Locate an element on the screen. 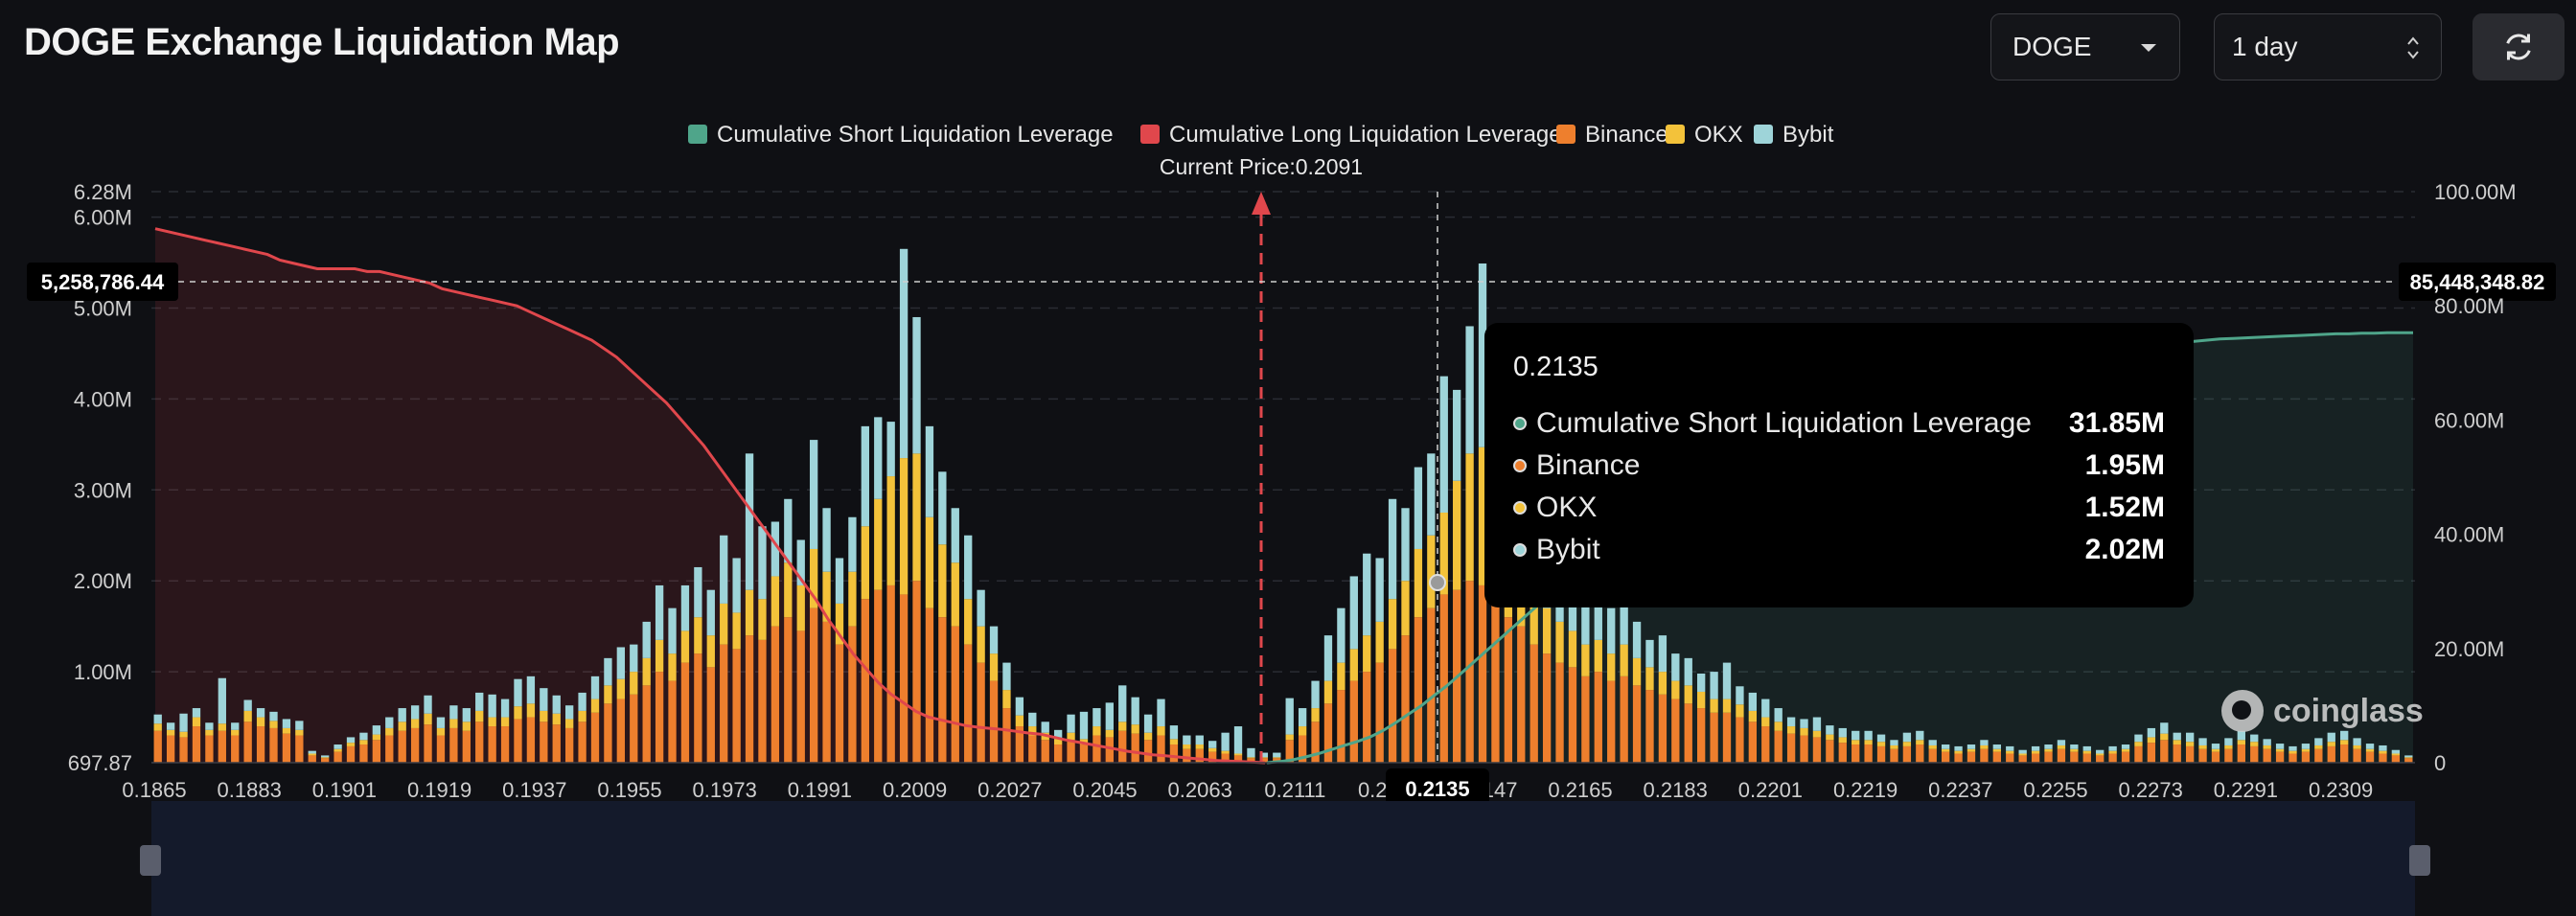 The image size is (2576, 916). tooltip-row-binance: Binance 1.95M is located at coordinates (1839, 466).